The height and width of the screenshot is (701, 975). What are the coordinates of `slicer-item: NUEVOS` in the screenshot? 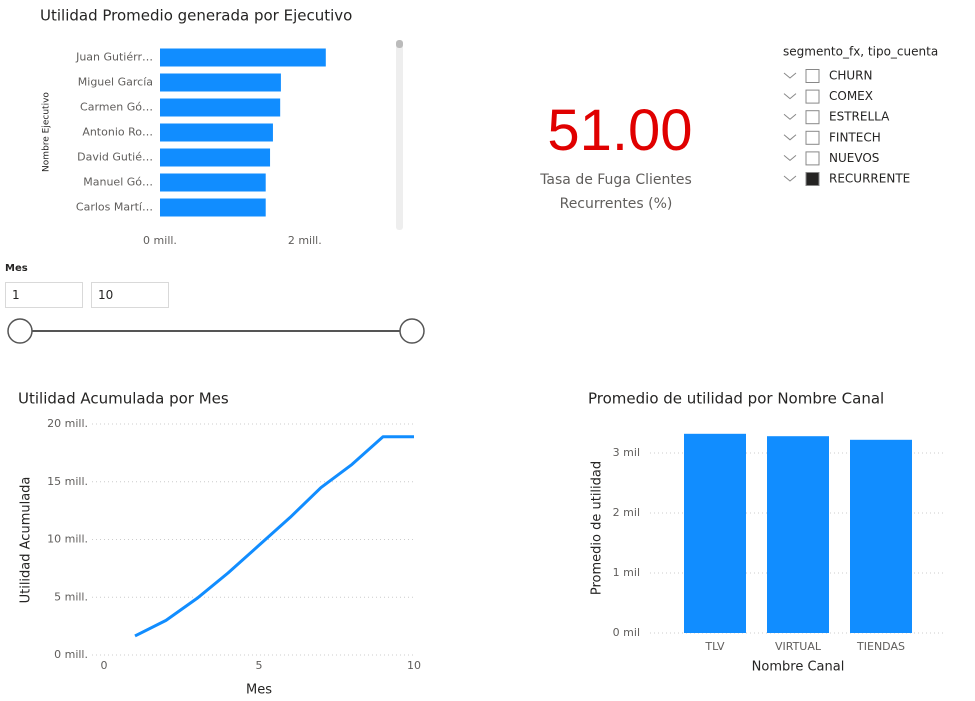 It's located at (854, 158).